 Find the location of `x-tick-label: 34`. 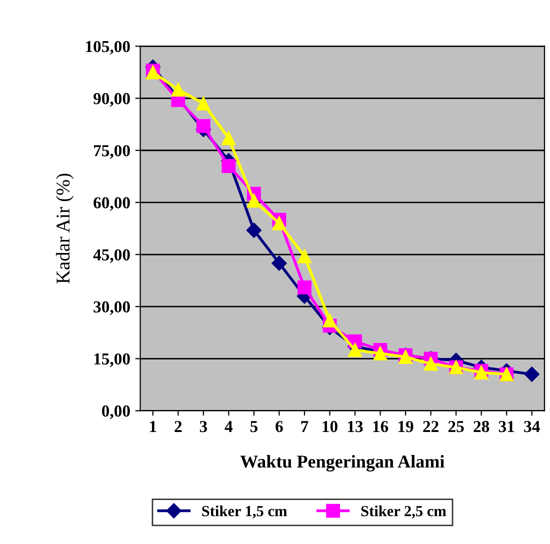

x-tick-label: 34 is located at coordinates (532, 426).